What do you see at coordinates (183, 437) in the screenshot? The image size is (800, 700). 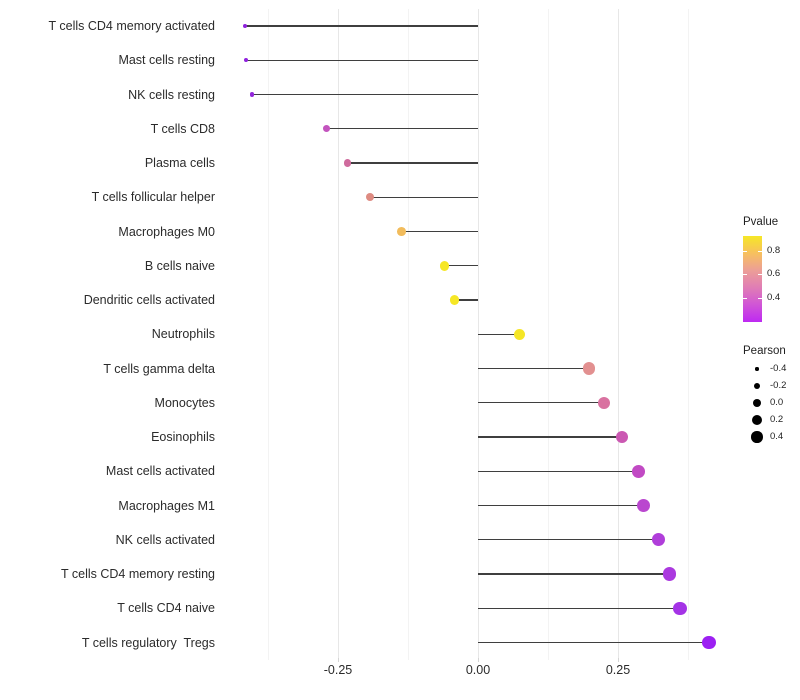 I see `category-label: Eosinophils` at bounding box center [183, 437].